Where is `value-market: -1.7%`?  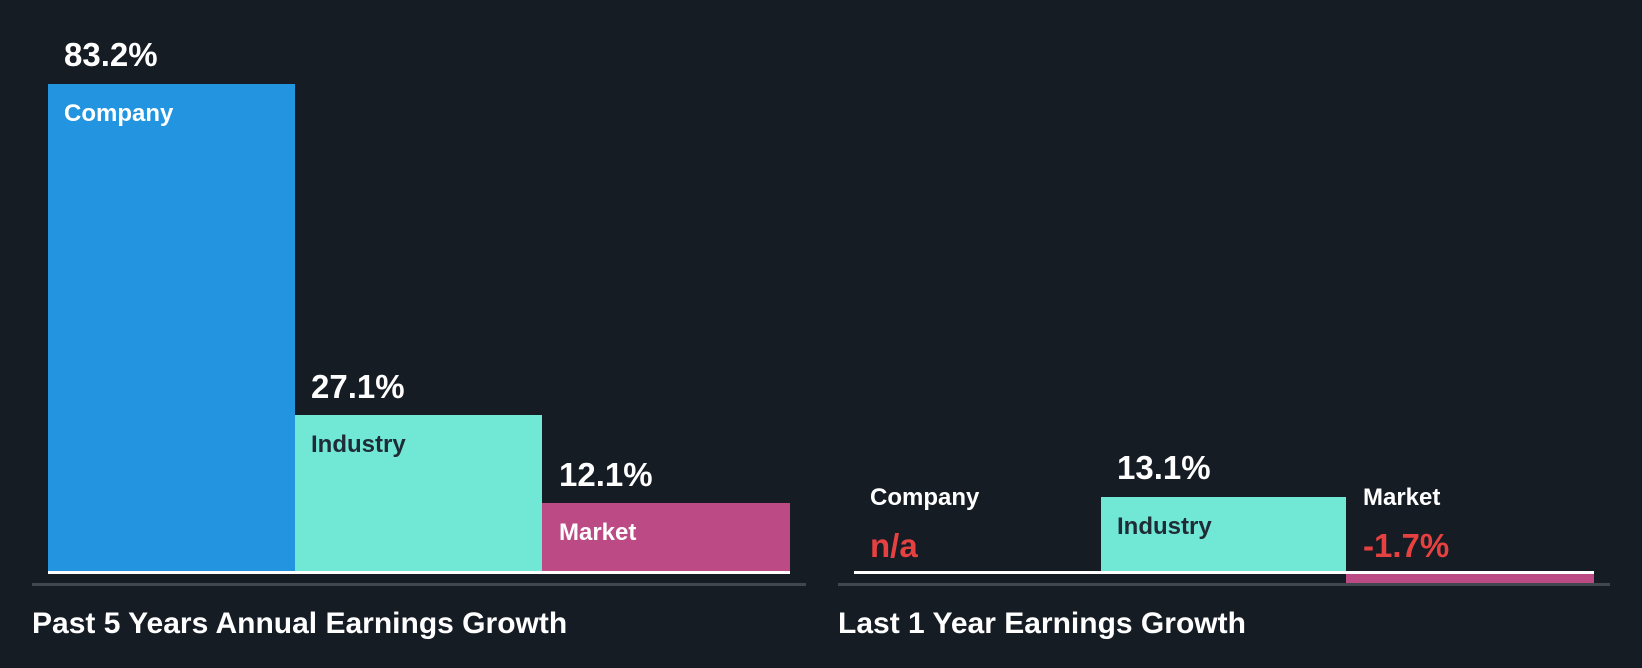
value-market: -1.7% is located at coordinates (1406, 545).